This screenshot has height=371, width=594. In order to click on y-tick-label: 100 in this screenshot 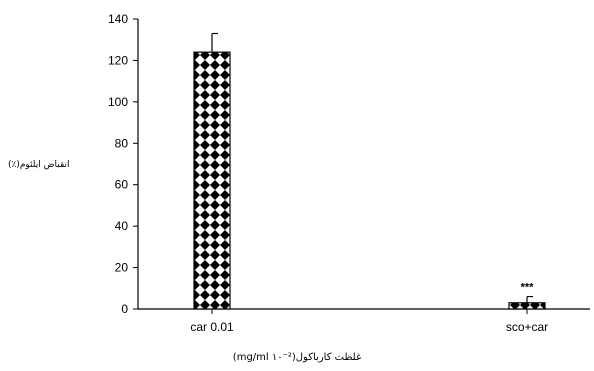, I will do `click(118, 102)`.